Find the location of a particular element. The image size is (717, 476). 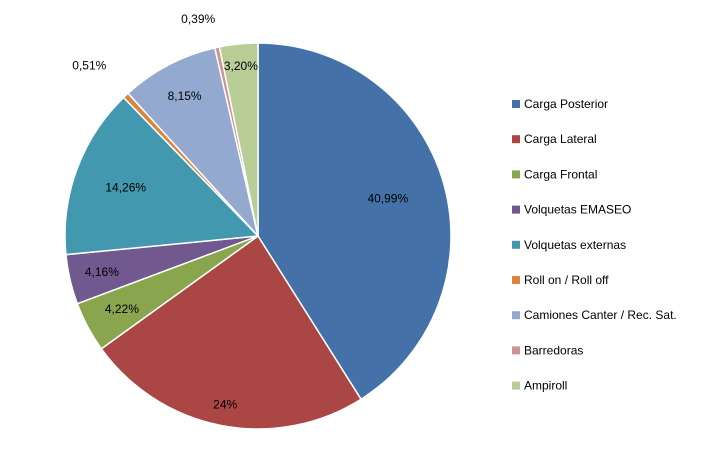

data-label: 4,22% is located at coordinates (122, 309).